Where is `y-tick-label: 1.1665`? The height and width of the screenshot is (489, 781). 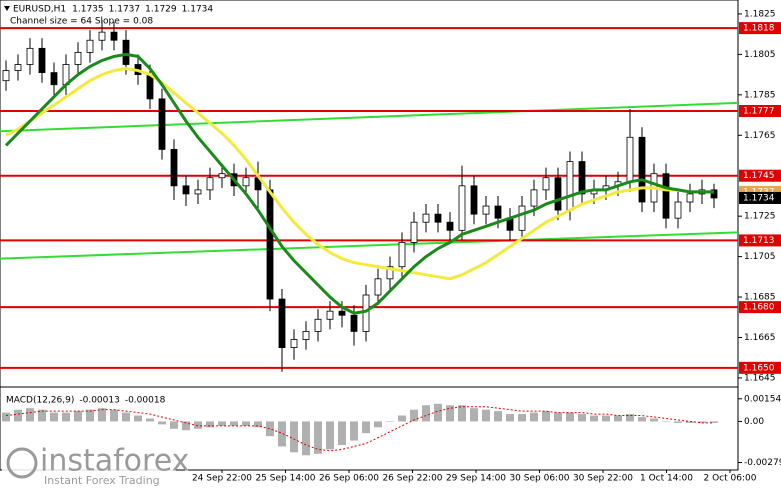 y-tick-label: 1.1665 is located at coordinates (760, 338).